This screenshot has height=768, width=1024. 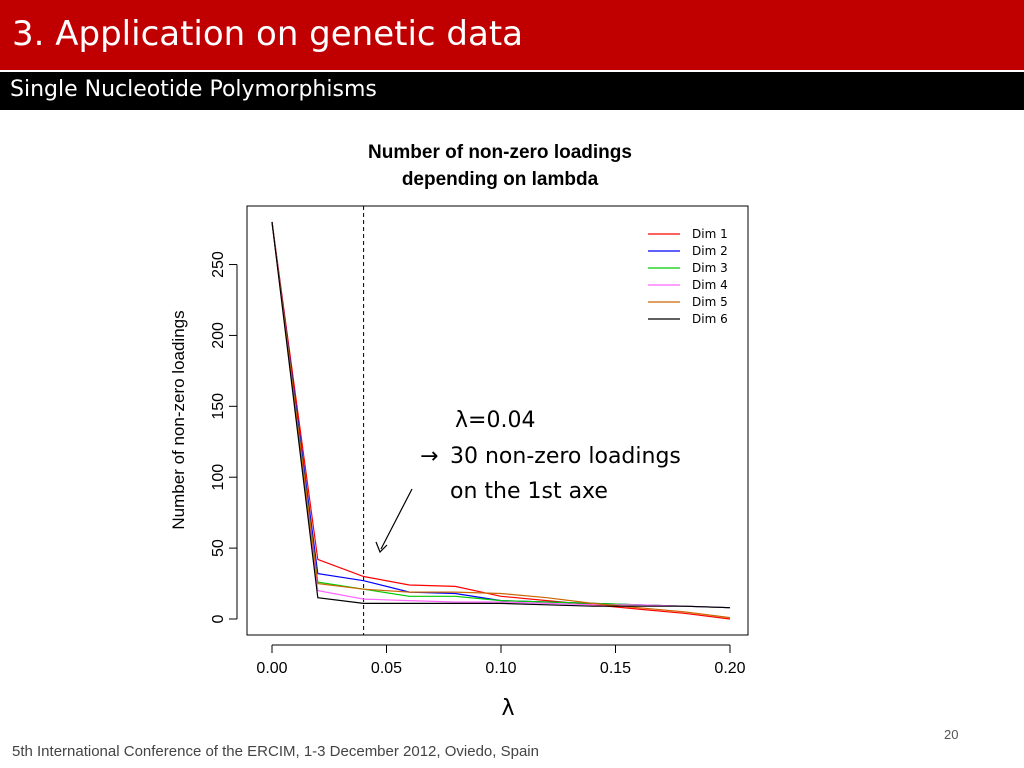 I want to click on subtitle-bar: Single Nucleotide Polymorphisms, so click(x=512, y=91).